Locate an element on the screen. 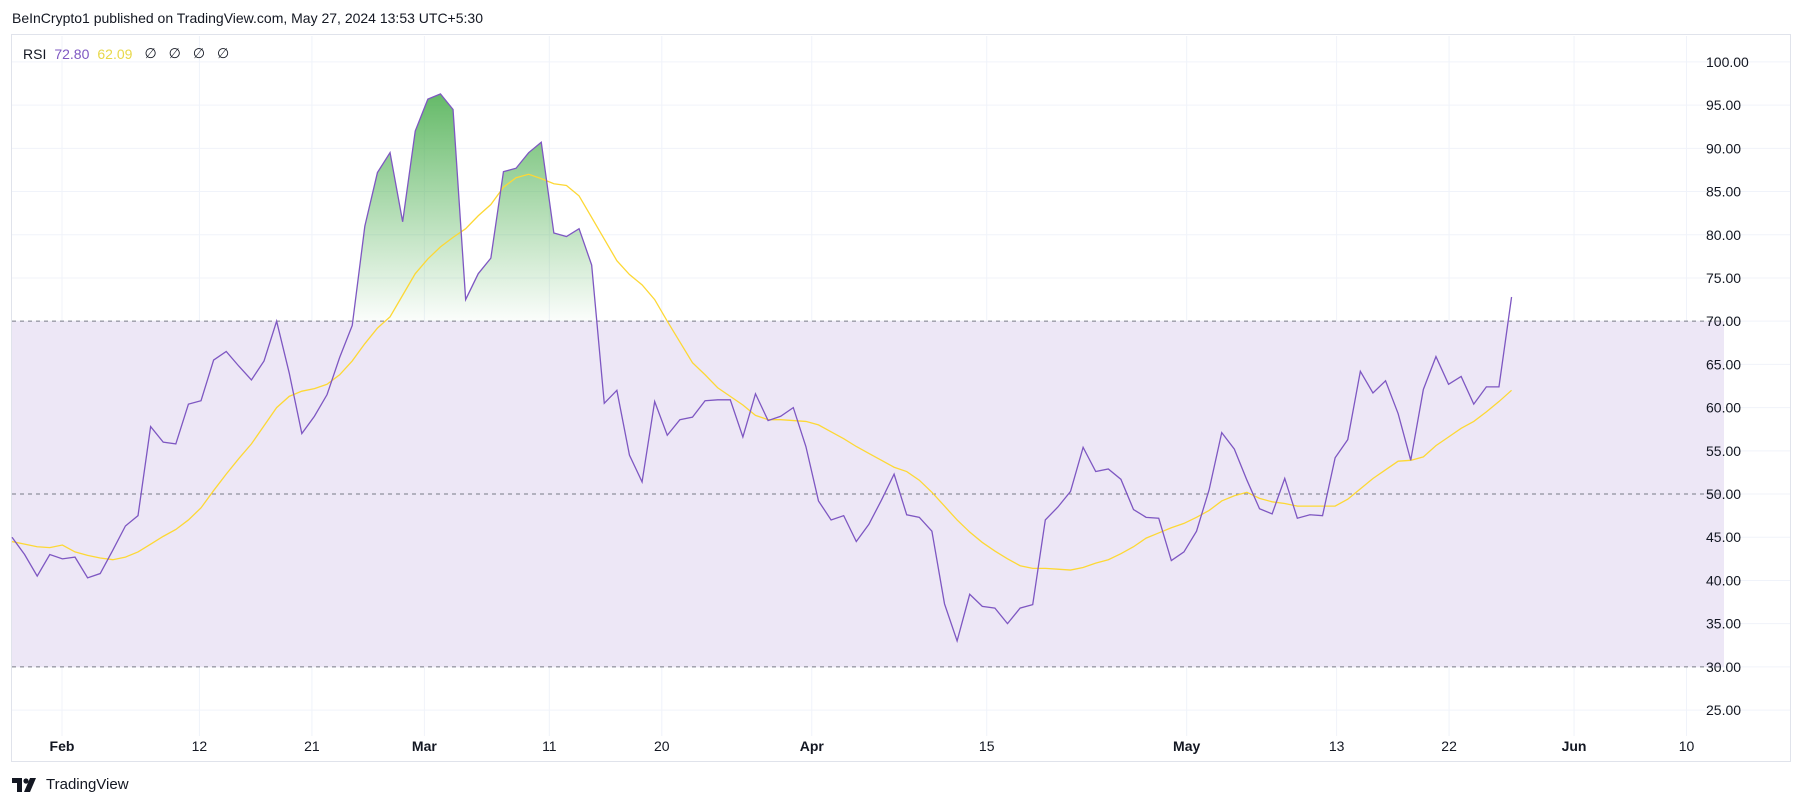  x-tick-label: 13 is located at coordinates (1337, 746).